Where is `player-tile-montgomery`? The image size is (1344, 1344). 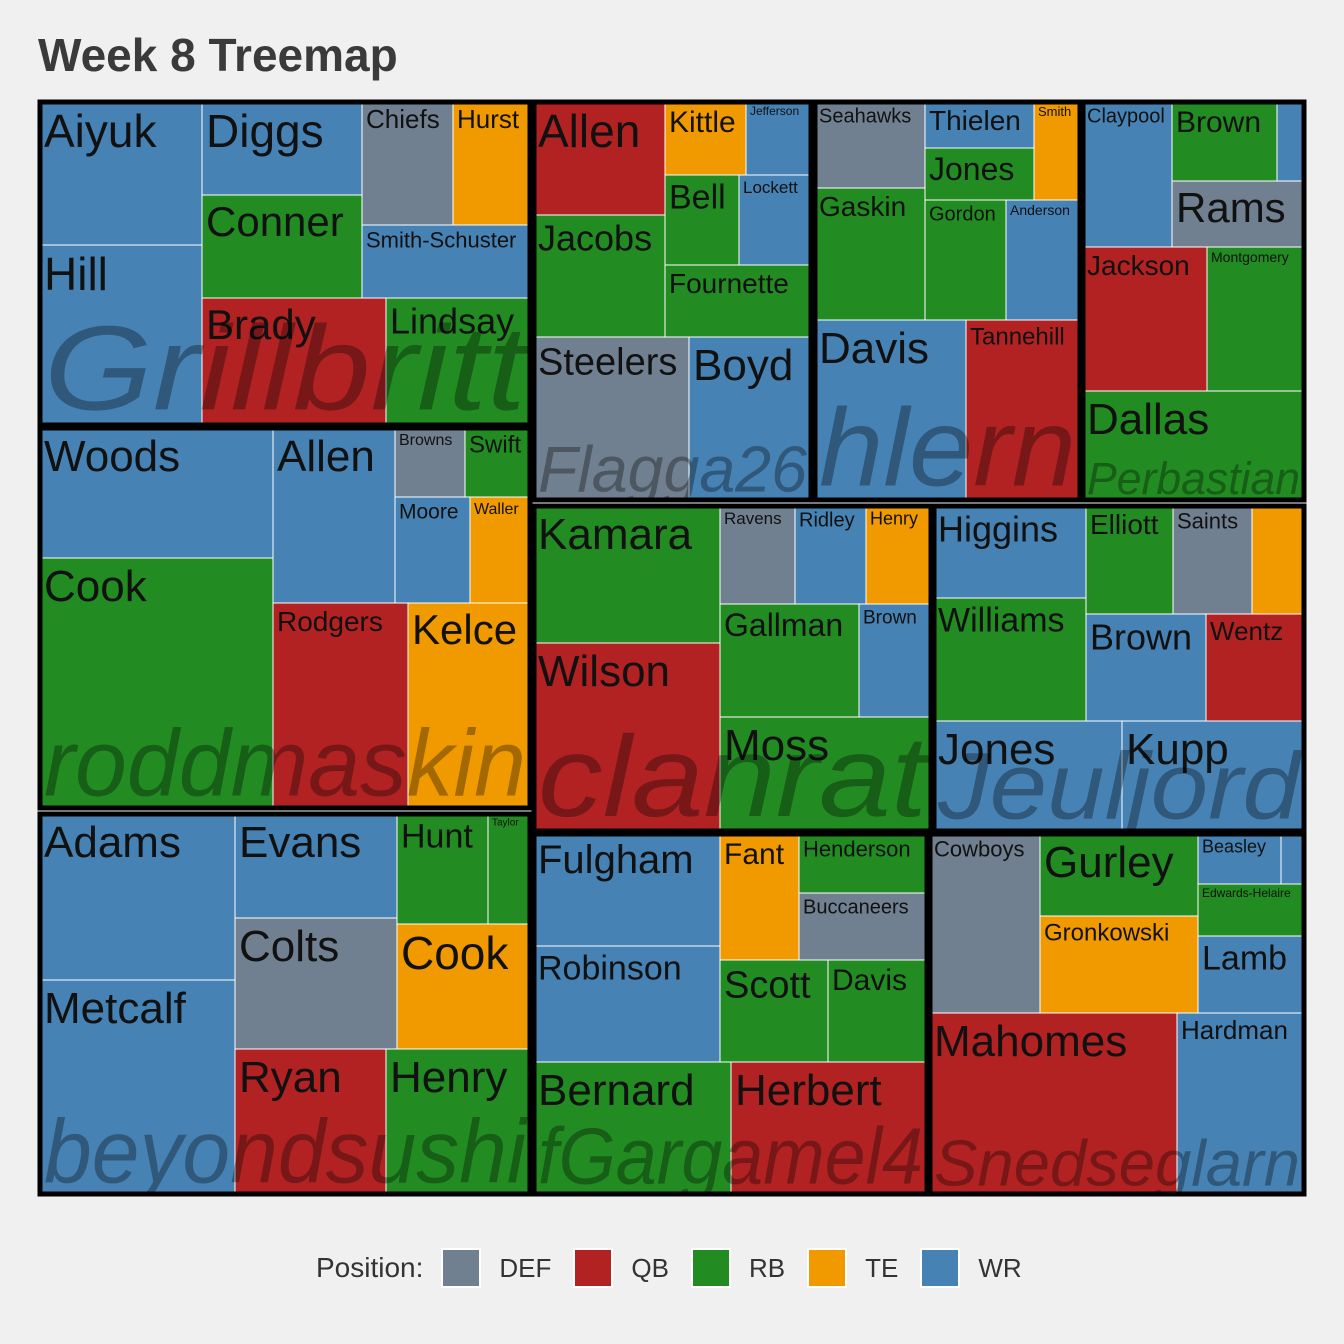
player-tile-montgomery is located at coordinates (1255, 319).